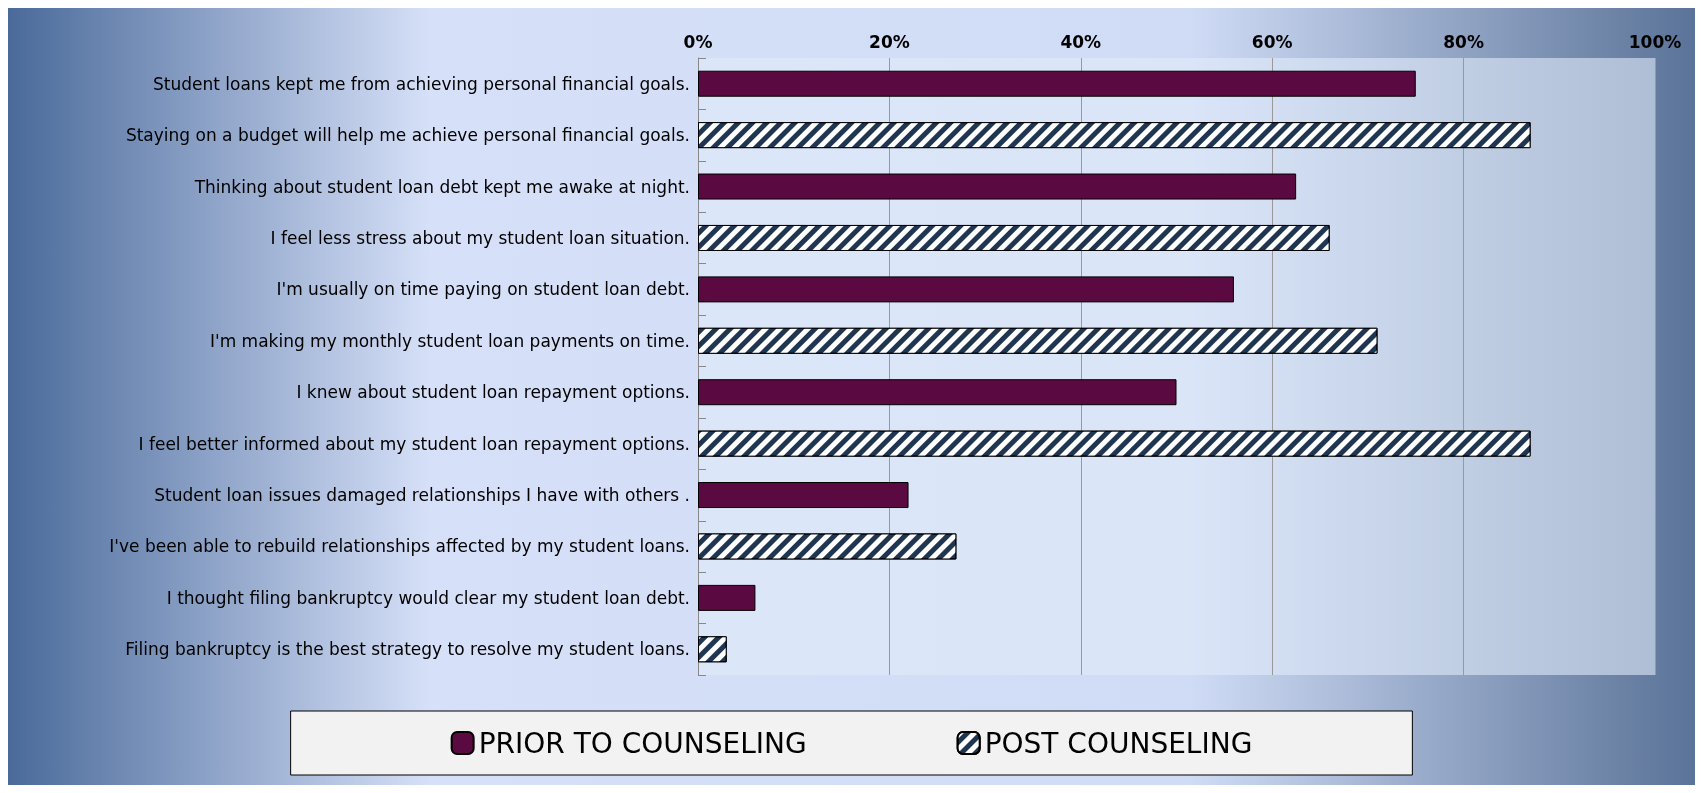 Image resolution: width=1703 pixels, height=793 pixels. What do you see at coordinates (698, 41) in the screenshot?
I see `x-tick-label: 0%` at bounding box center [698, 41].